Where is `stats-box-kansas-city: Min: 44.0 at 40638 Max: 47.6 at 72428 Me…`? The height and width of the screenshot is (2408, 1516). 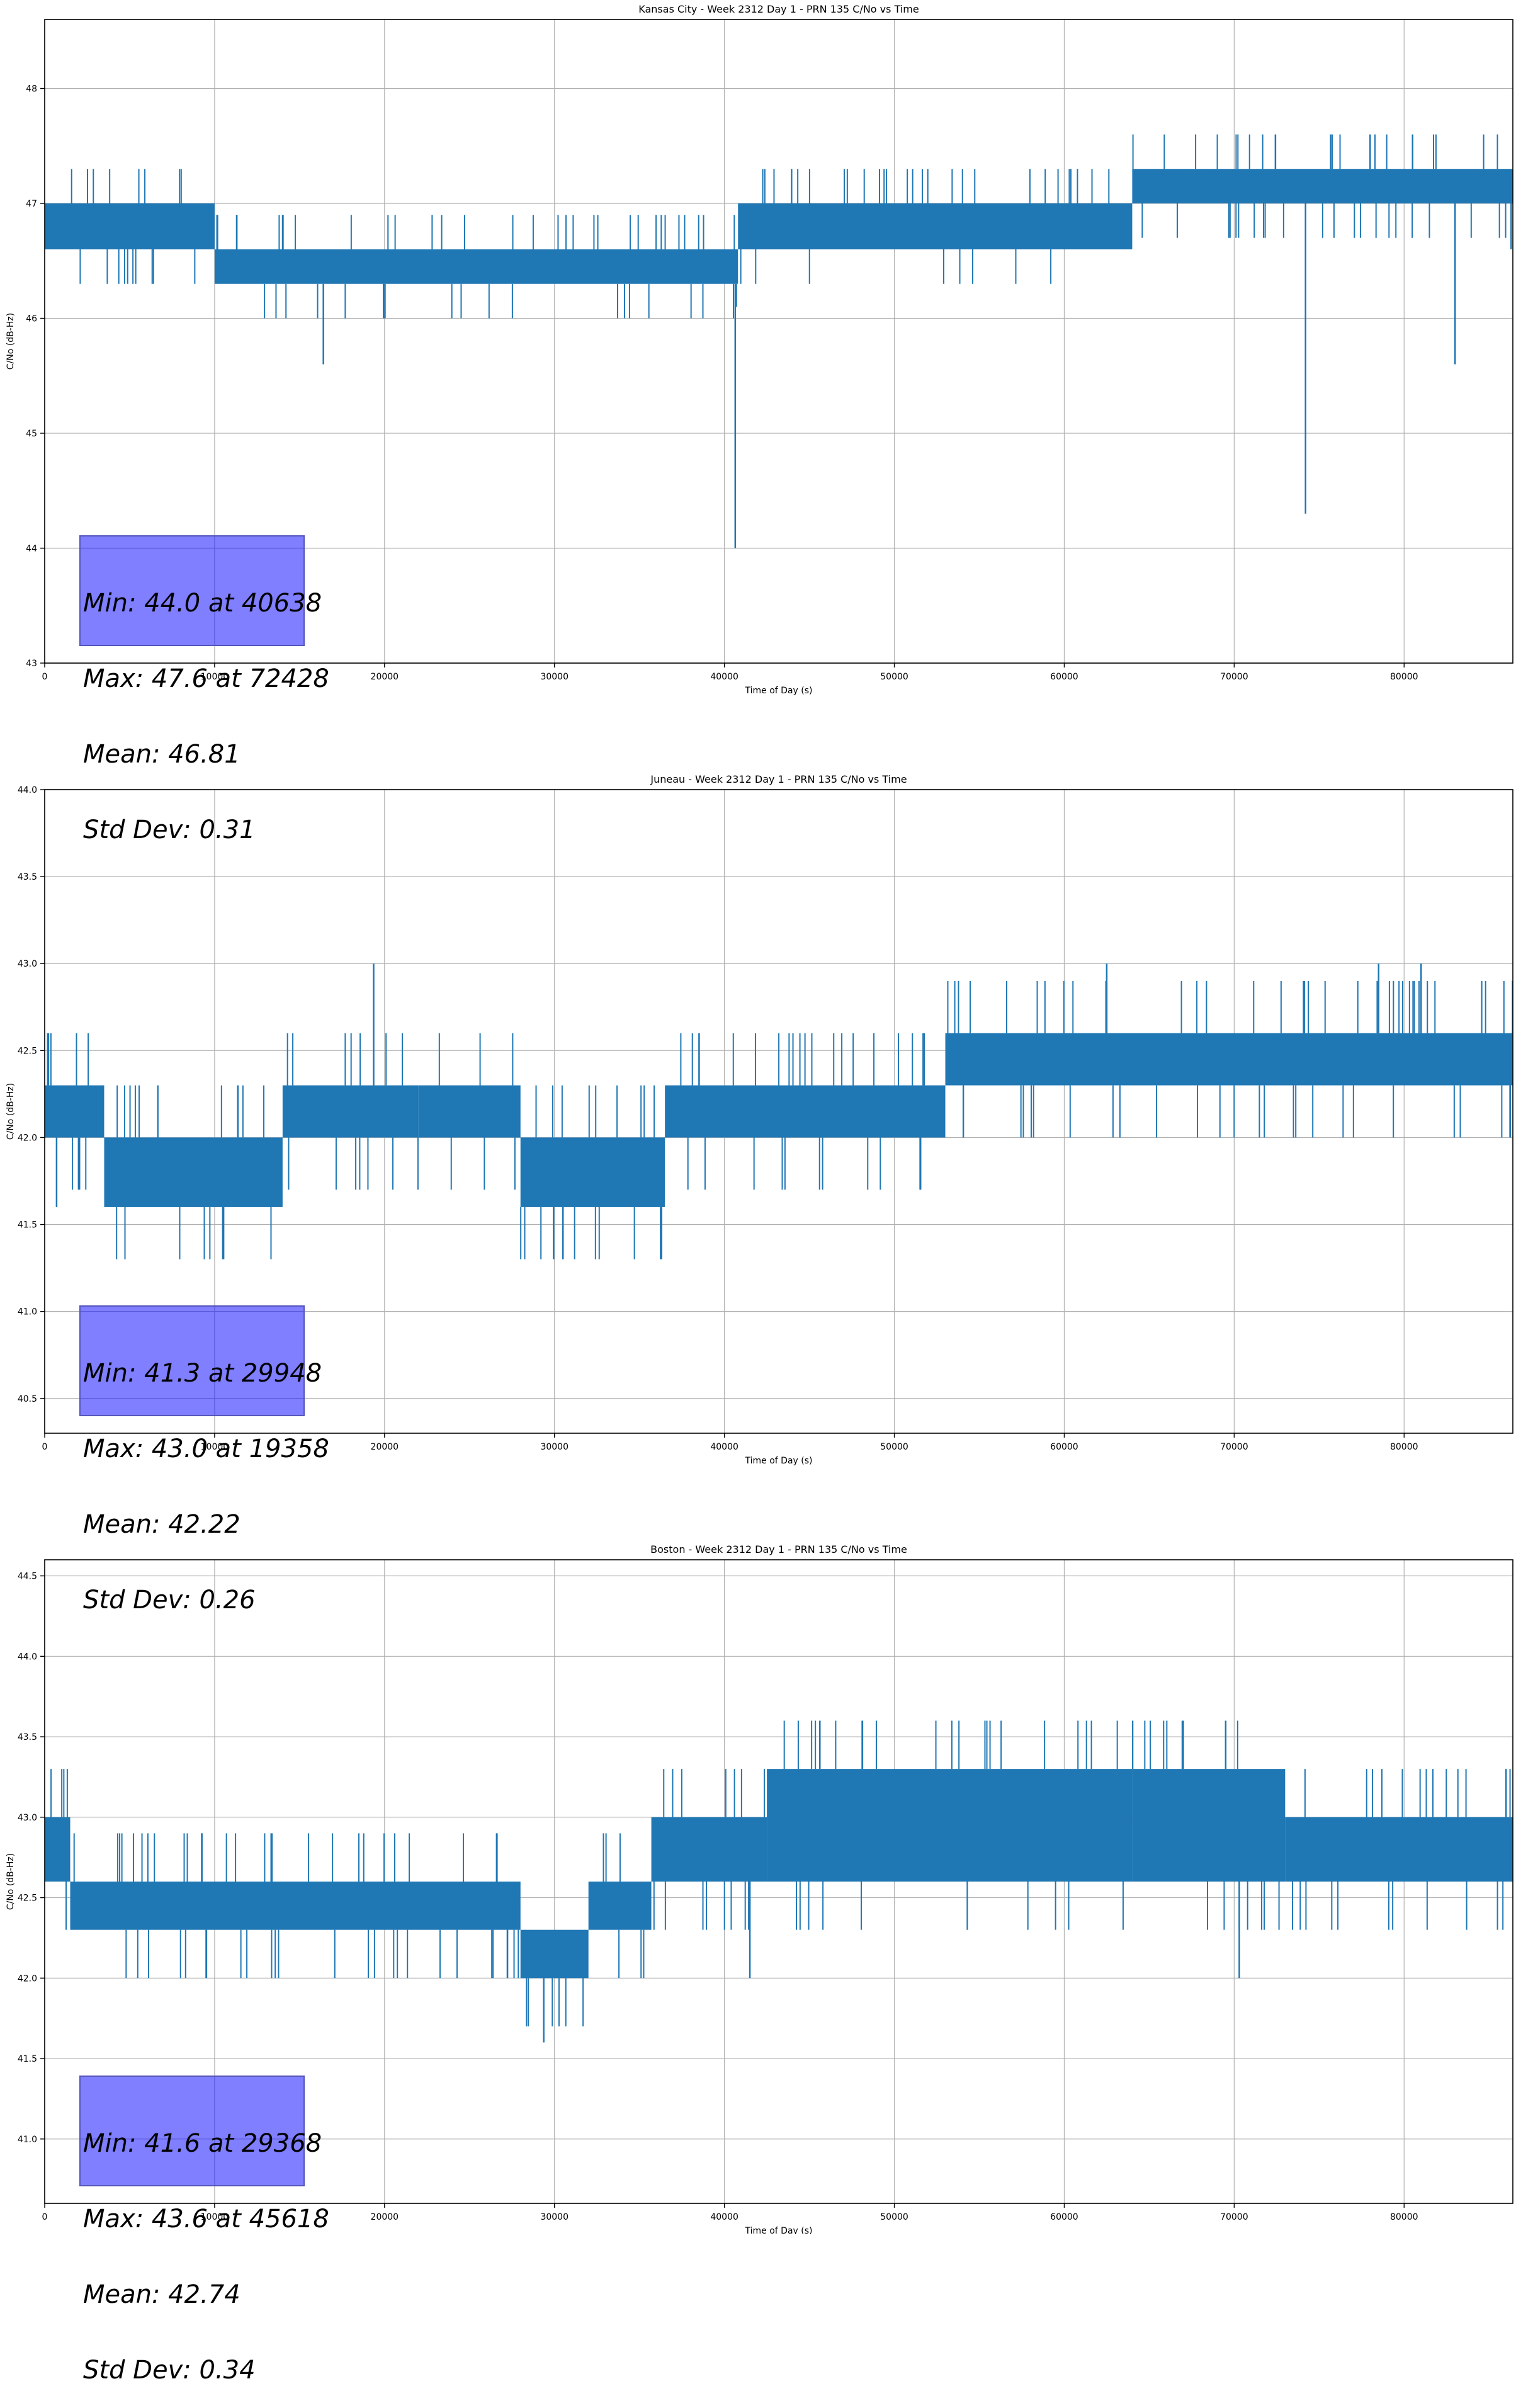 stats-box-kansas-city: Min: 44.0 at 40638 Max: 47.6 at 72428 Me… is located at coordinates (204, 689).